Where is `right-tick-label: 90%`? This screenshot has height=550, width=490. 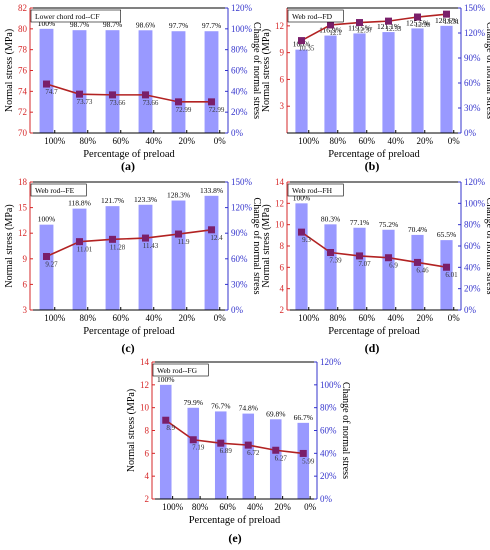 right-tick-label: 90% is located at coordinates (472, 58).